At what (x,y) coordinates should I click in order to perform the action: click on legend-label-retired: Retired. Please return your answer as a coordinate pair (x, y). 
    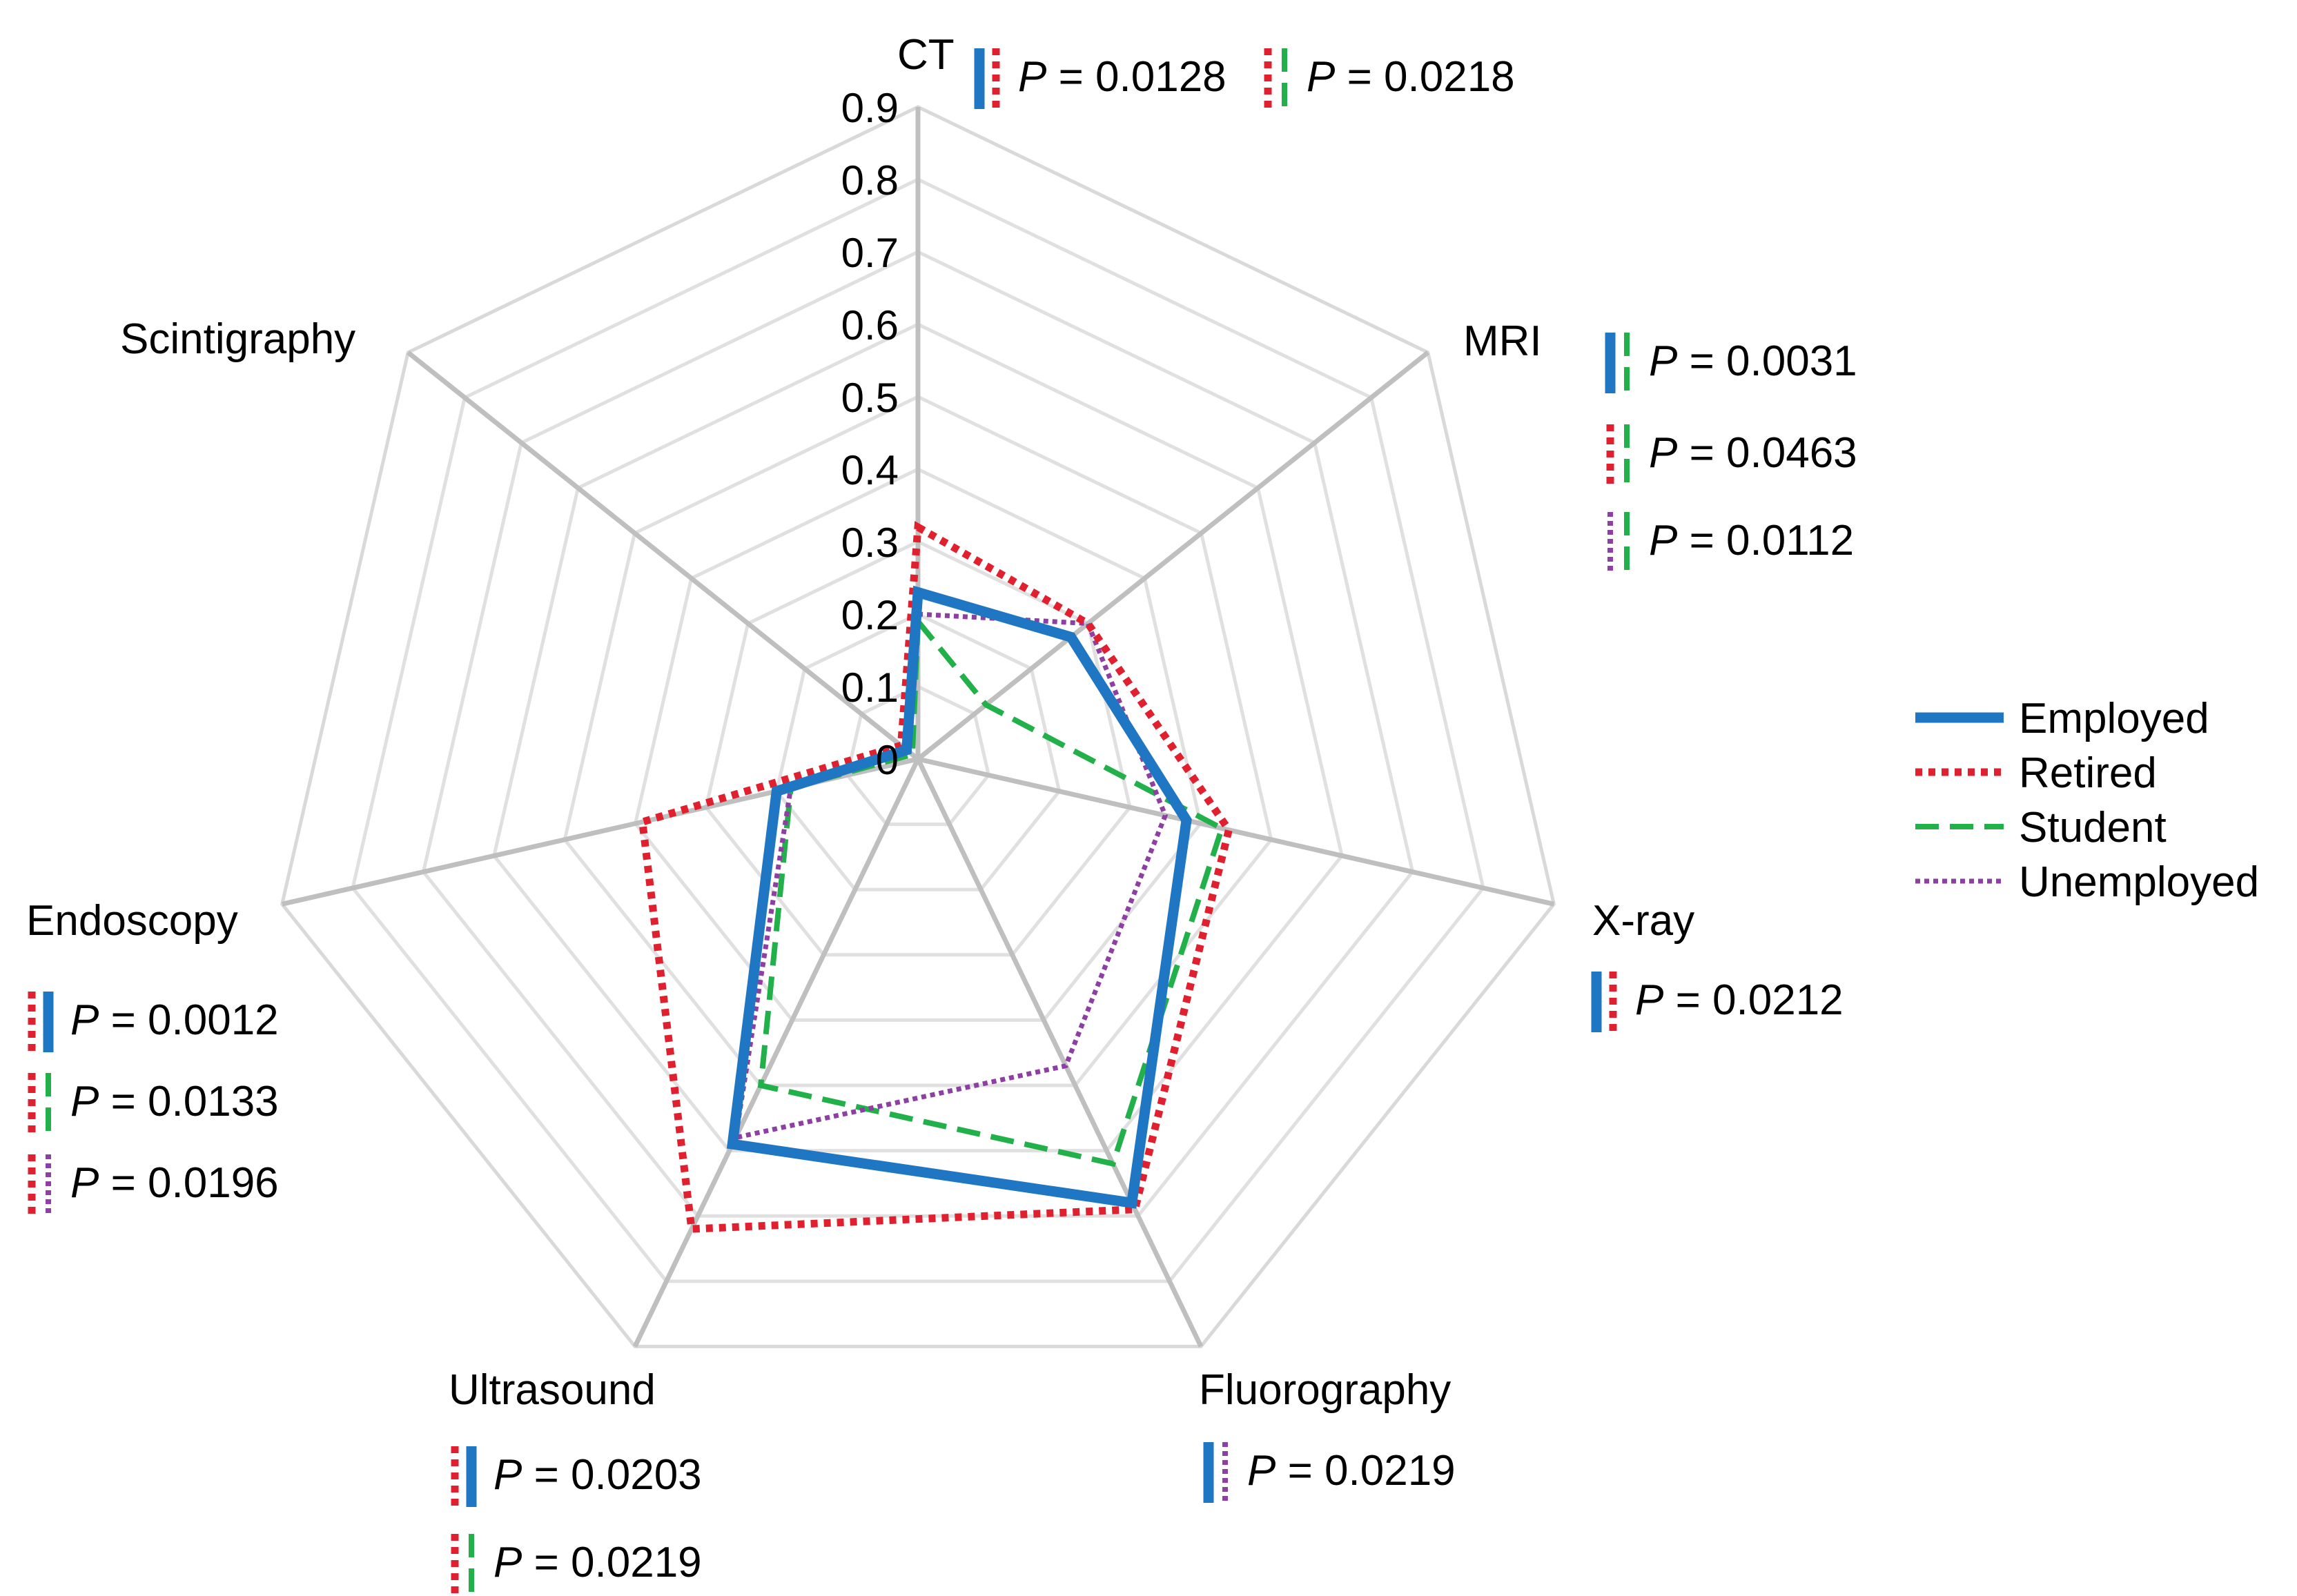
    Looking at the image, I should click on (2088, 773).